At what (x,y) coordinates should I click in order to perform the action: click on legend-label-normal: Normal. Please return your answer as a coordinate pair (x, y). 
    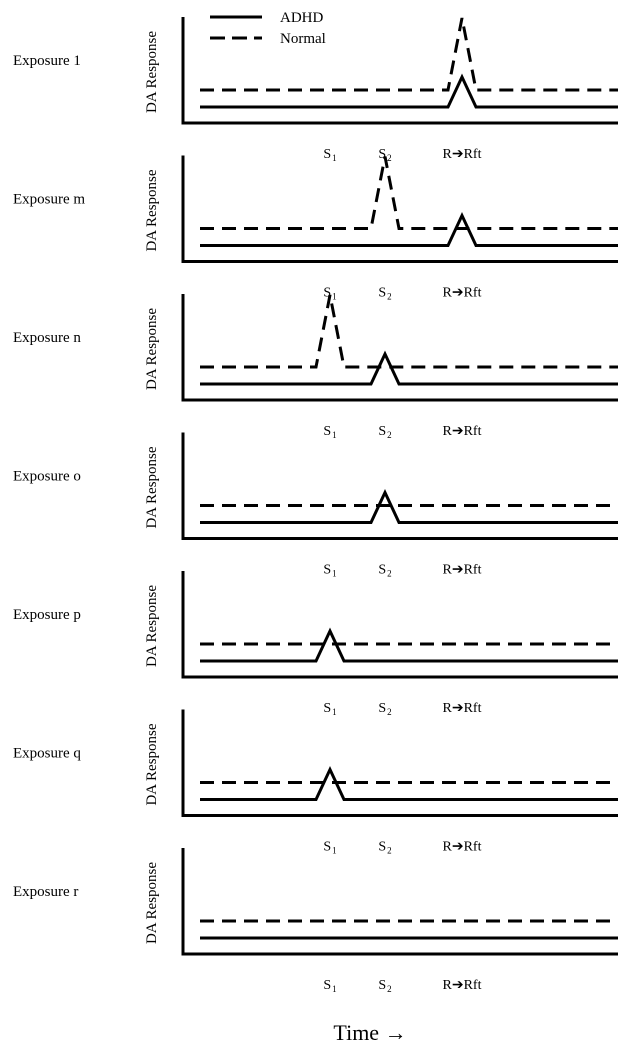
    Looking at the image, I should click on (303, 39).